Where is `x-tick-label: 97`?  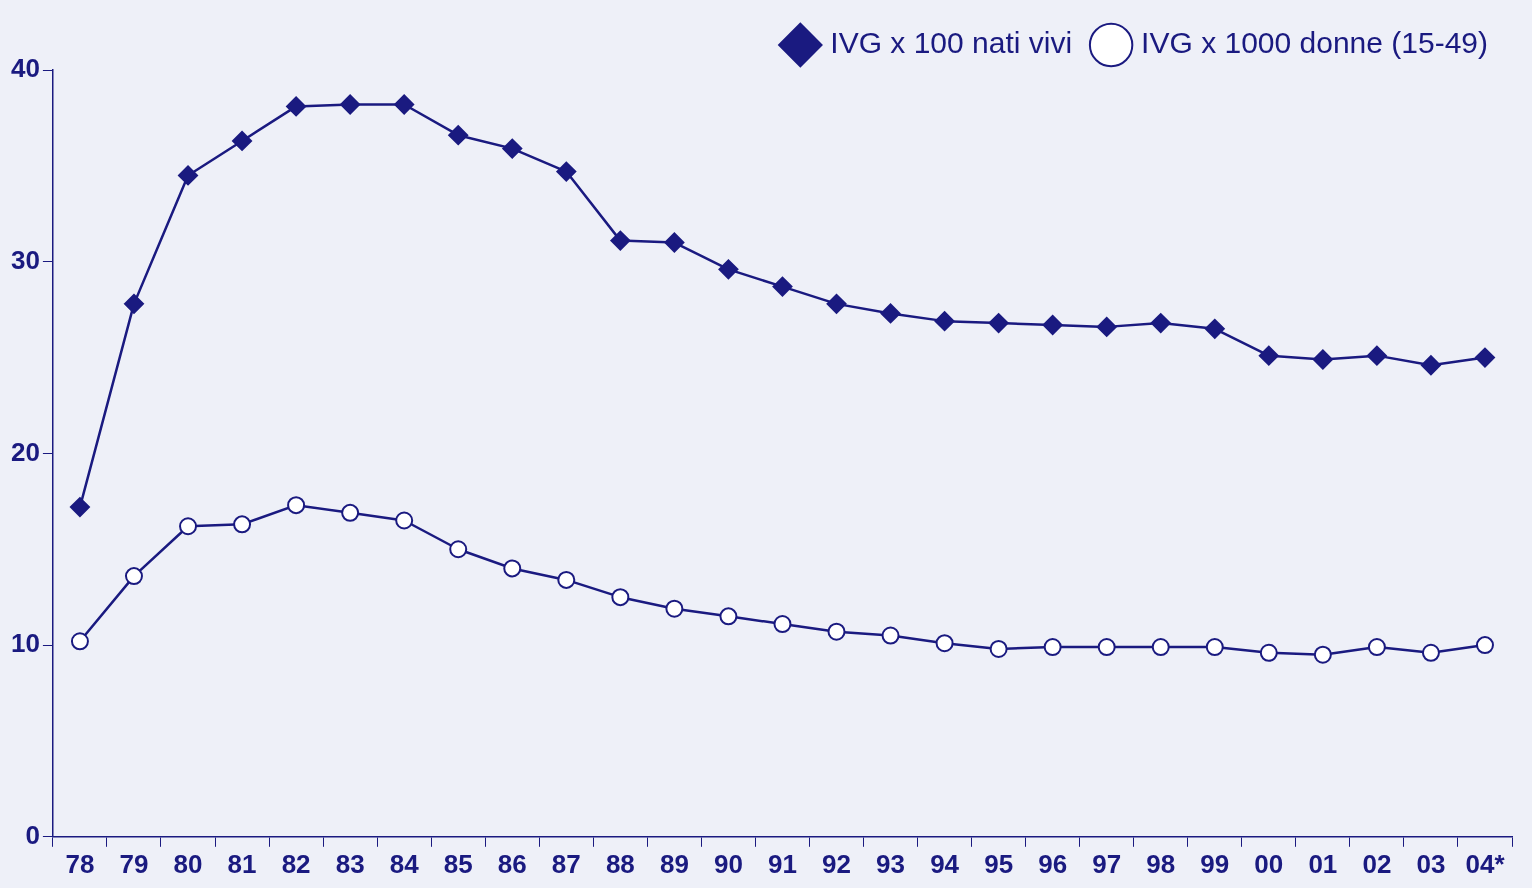
x-tick-label: 97 is located at coordinates (1107, 863).